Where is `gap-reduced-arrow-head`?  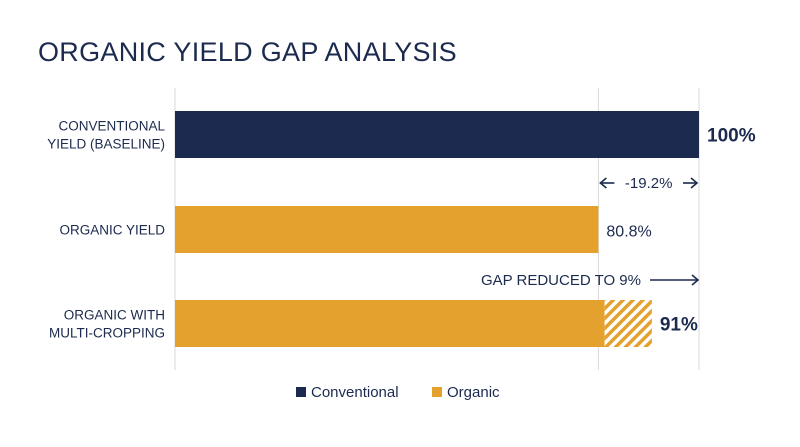
gap-reduced-arrow-head is located at coordinates (695, 280).